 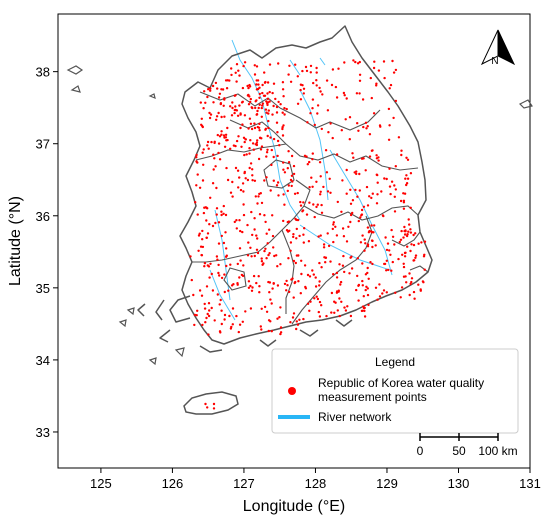 I want to click on x-axis-title: Longitude (°E), so click(x=294, y=506).